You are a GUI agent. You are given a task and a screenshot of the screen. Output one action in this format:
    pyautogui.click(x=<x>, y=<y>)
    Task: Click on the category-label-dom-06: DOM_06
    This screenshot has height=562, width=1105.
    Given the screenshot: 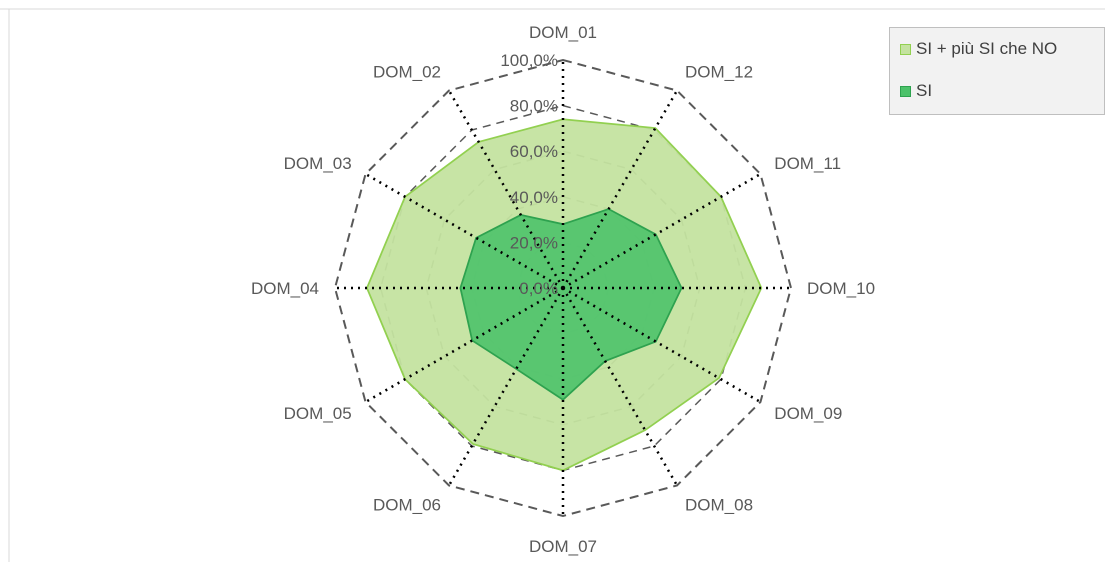 What is the action you would take?
    pyautogui.click(x=407, y=505)
    